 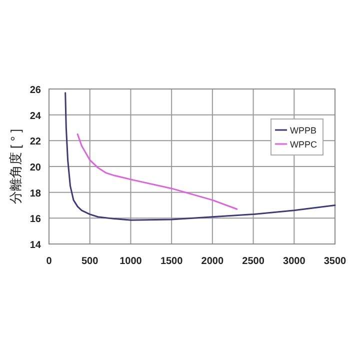 I want to click on y-tick-label: 20, so click(x=36, y=168).